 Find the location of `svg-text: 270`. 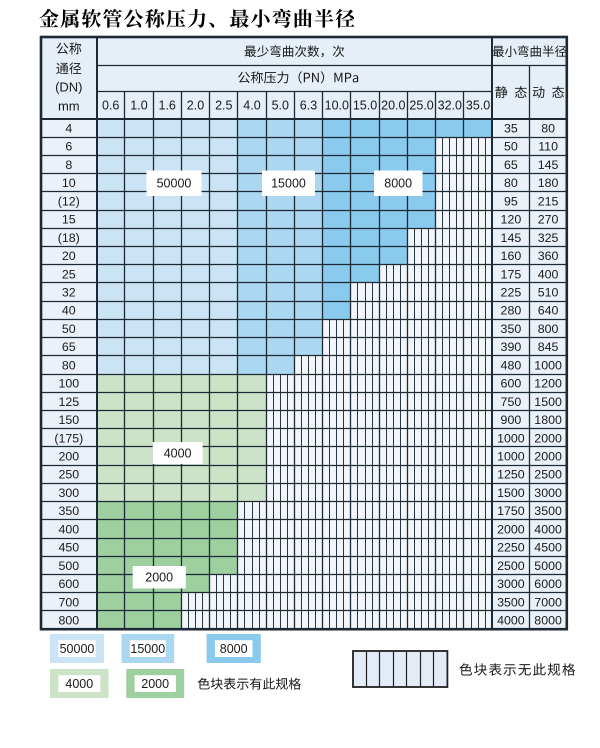

svg-text: 270 is located at coordinates (548, 220).